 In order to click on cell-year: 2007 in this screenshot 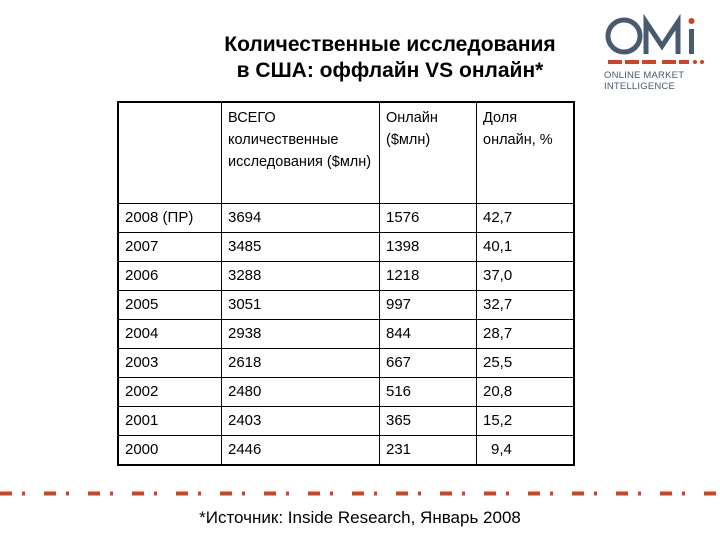, I will do `click(169, 247)`.